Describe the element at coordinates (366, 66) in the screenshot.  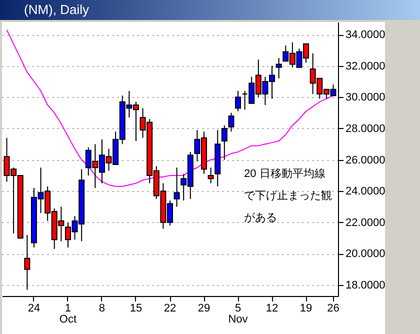
I see `y-tick-label: 32.0000` at that location.